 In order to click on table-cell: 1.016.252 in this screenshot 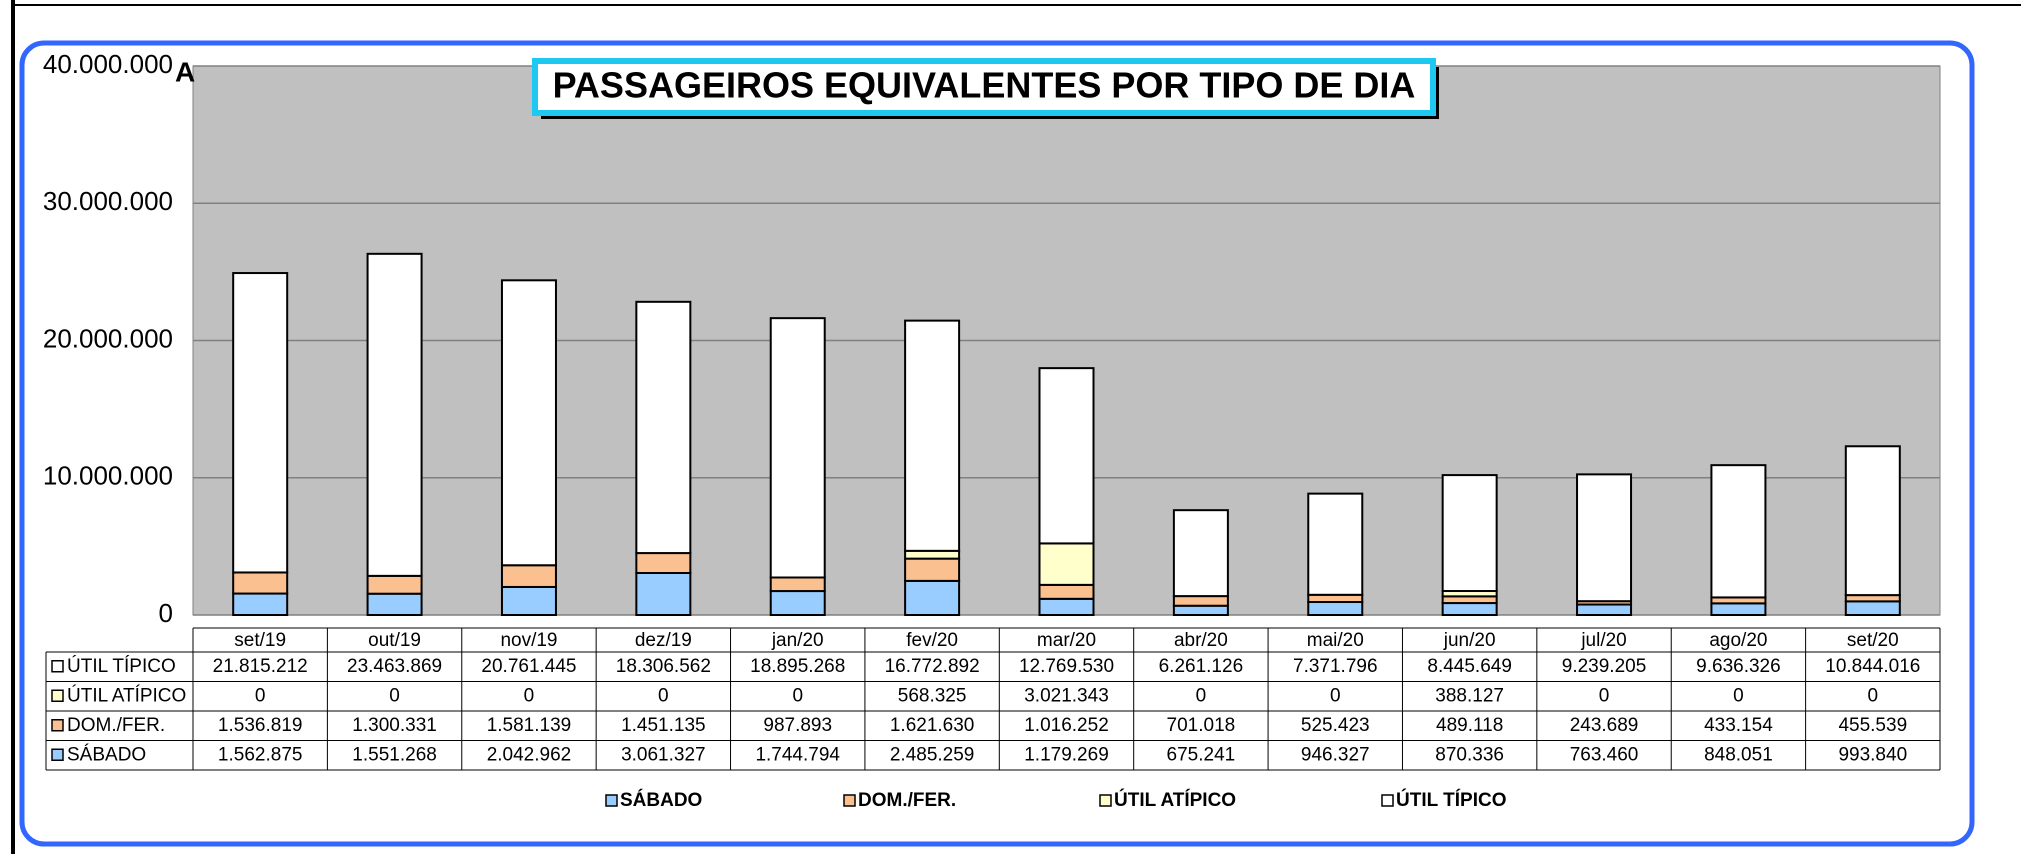, I will do `click(1066, 725)`.